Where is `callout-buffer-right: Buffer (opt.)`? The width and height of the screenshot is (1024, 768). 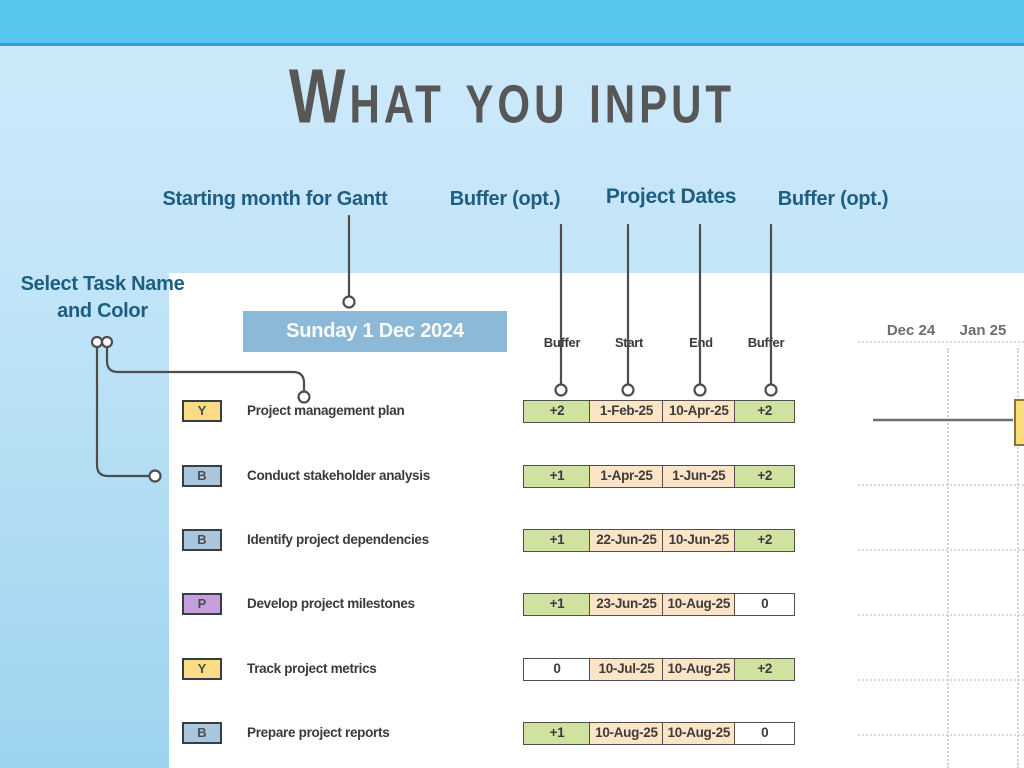
callout-buffer-right: Buffer (opt.) is located at coordinates (833, 199).